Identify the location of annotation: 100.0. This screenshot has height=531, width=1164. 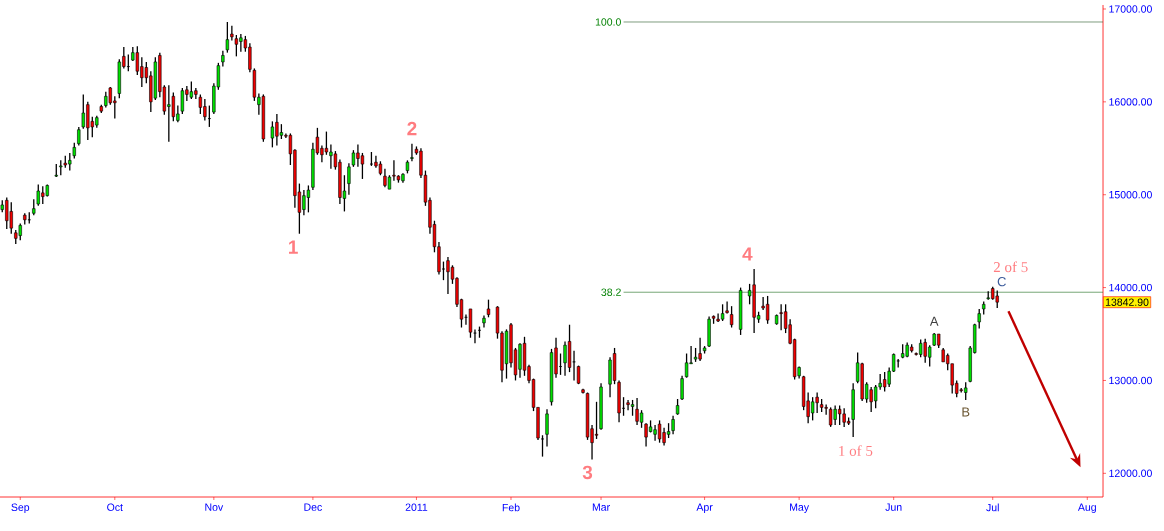
(608, 22).